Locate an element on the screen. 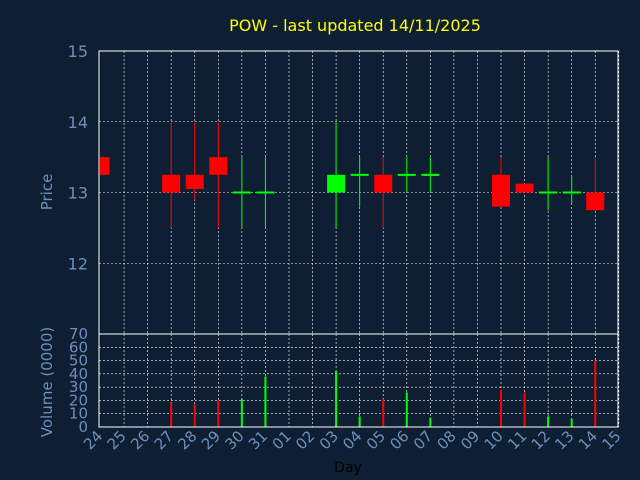  volume-y-tick-label: 20 is located at coordinates (78, 400).